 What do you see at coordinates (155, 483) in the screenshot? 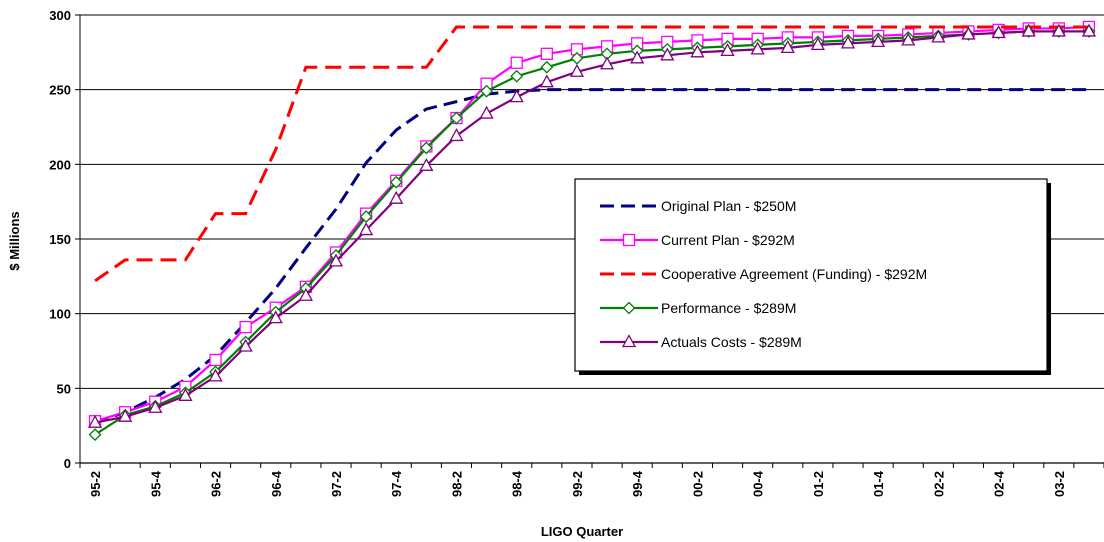
I see `x-tick-label: 95-4` at bounding box center [155, 483].